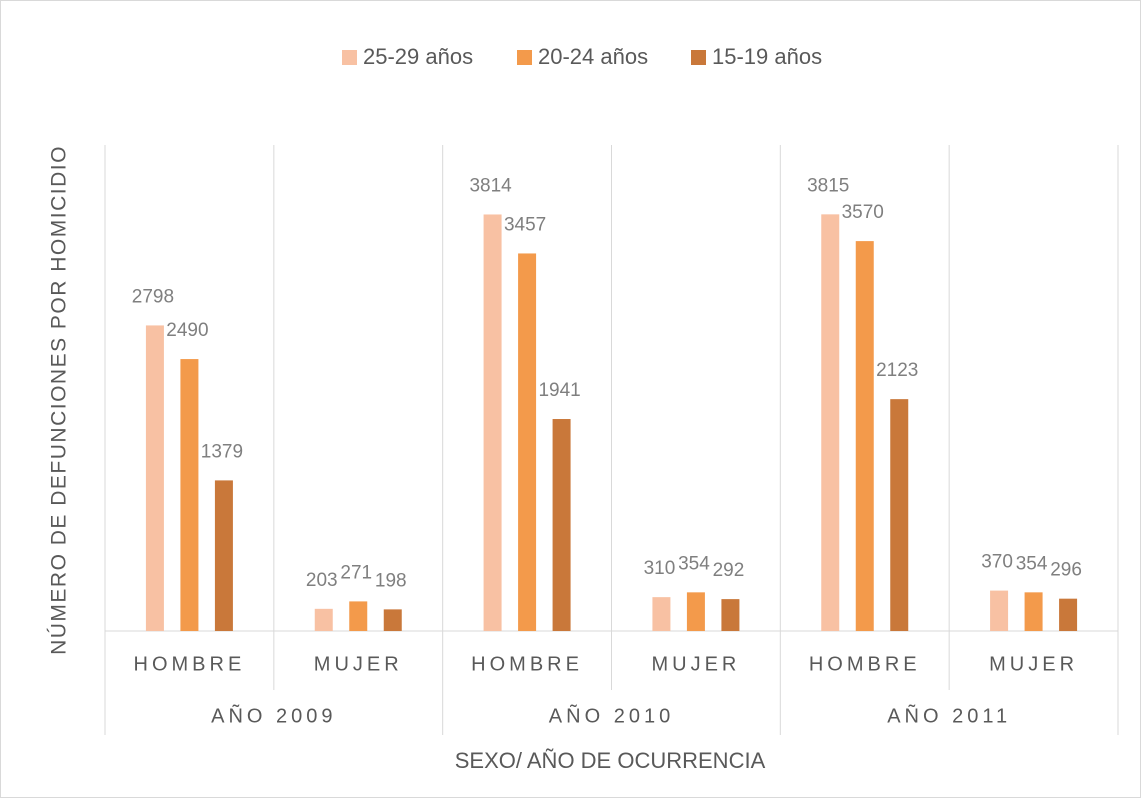 The height and width of the screenshot is (798, 1141). I want to click on group-label: AÑO 2011, so click(949, 715).